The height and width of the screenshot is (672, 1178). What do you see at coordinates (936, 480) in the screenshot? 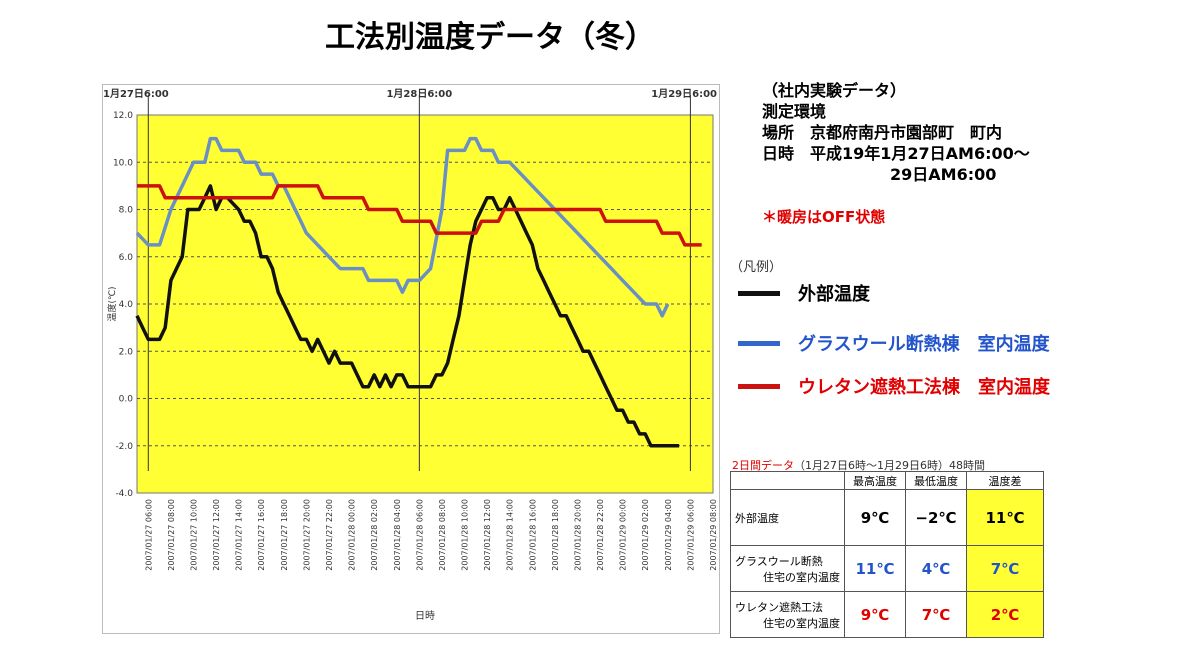
I see `summary-header-cell: 最低温度` at bounding box center [936, 480].